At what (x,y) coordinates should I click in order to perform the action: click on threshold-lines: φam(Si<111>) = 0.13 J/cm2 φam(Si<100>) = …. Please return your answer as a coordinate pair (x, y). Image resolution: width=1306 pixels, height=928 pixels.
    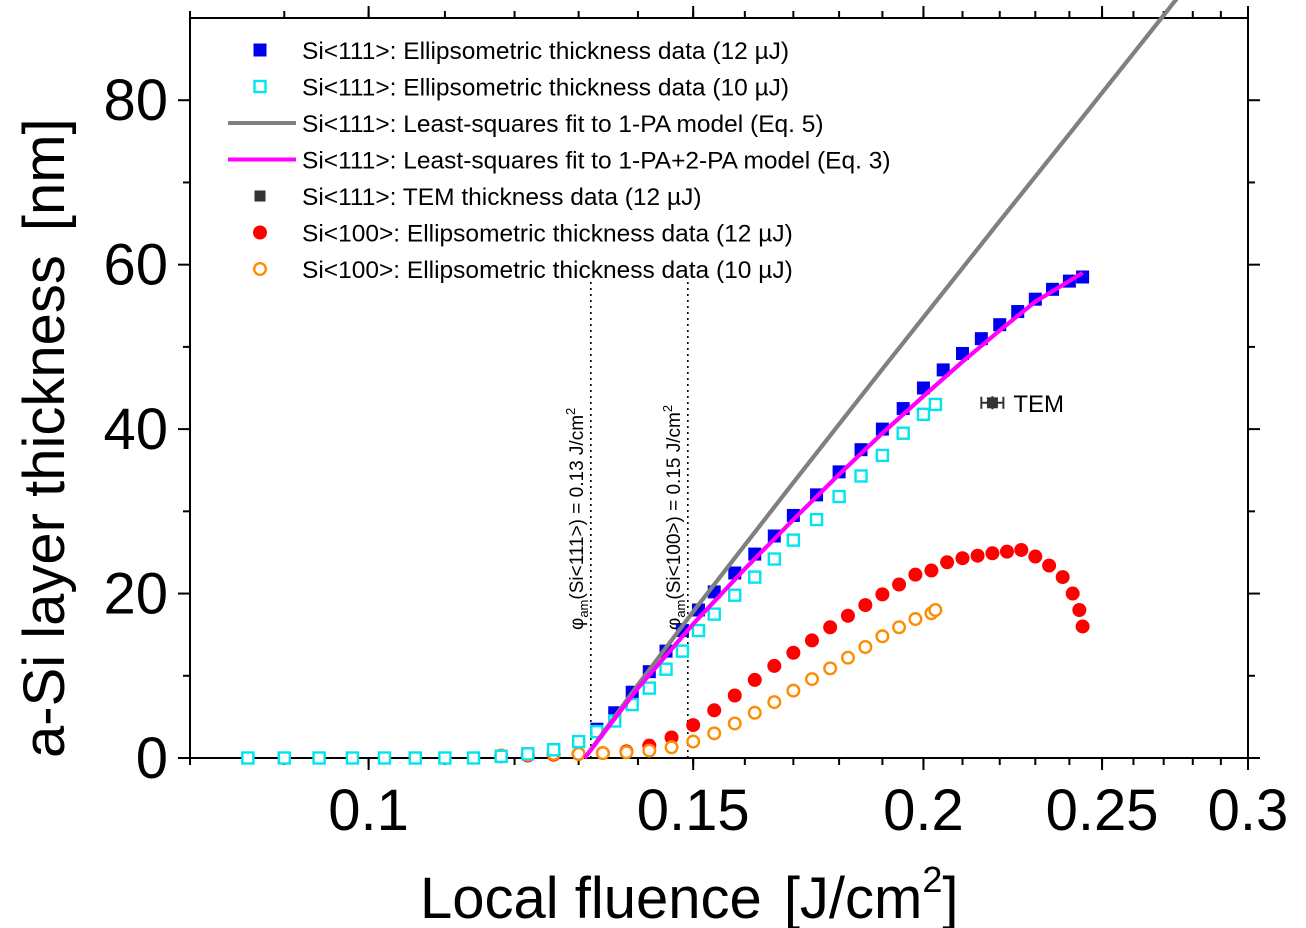
    Looking at the image, I should click on (626, 520).